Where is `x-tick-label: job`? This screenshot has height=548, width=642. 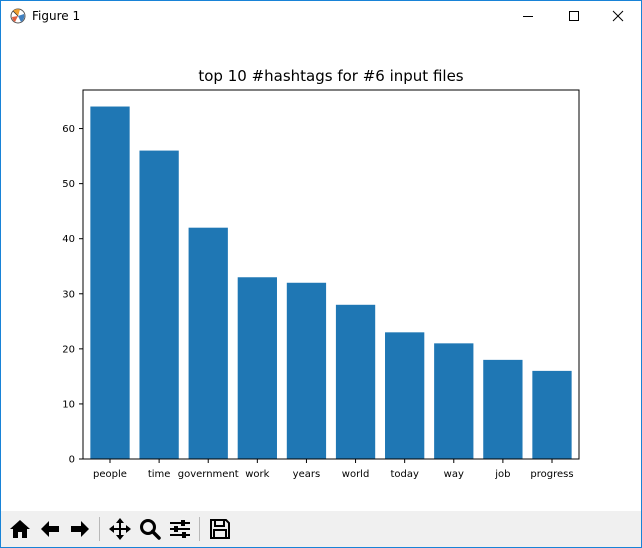 x-tick-label: job is located at coordinates (502, 474).